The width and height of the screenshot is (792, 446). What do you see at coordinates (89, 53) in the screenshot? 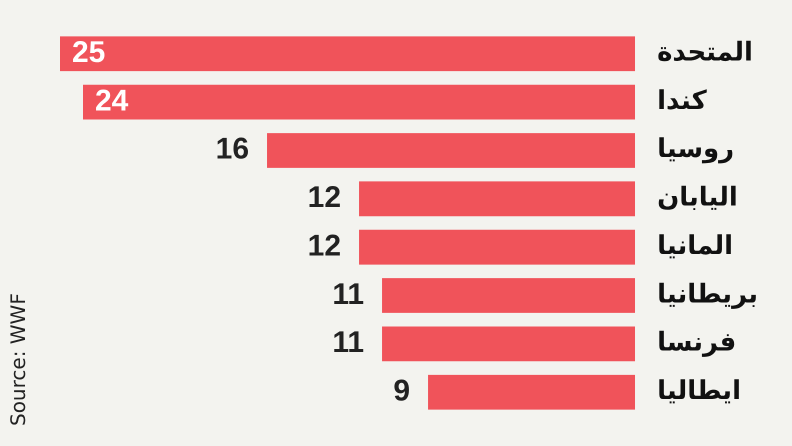
I see `data-label: 25` at bounding box center [89, 53].